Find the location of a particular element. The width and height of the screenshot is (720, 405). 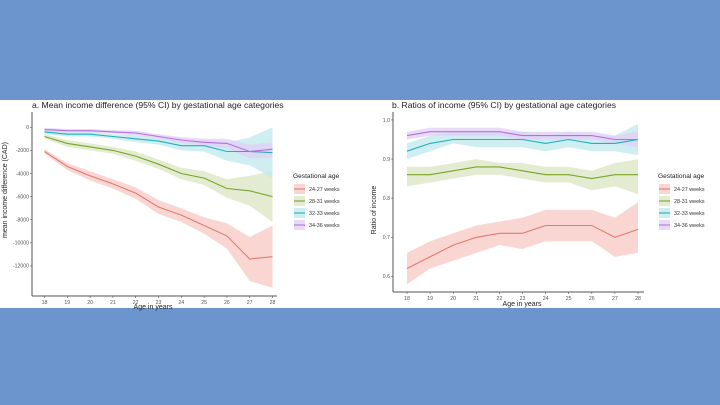

chart-a-xtick-label: 22 is located at coordinates (136, 303).